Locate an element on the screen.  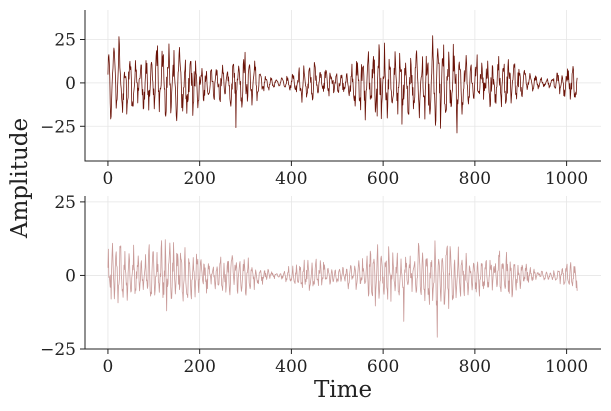
bottom-x-axis: 0 200 400 600 800 1000 is located at coordinates (345, 363).